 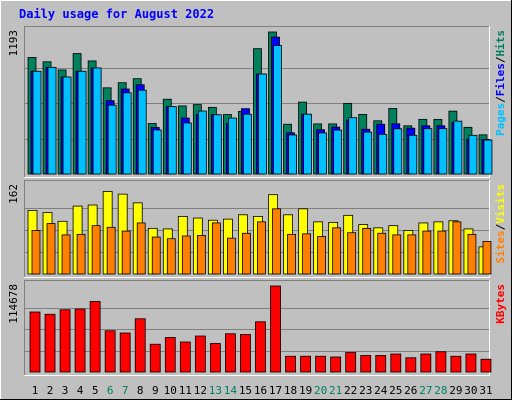 I want to click on x-tick-label-day-13: 13, so click(x=215, y=390).